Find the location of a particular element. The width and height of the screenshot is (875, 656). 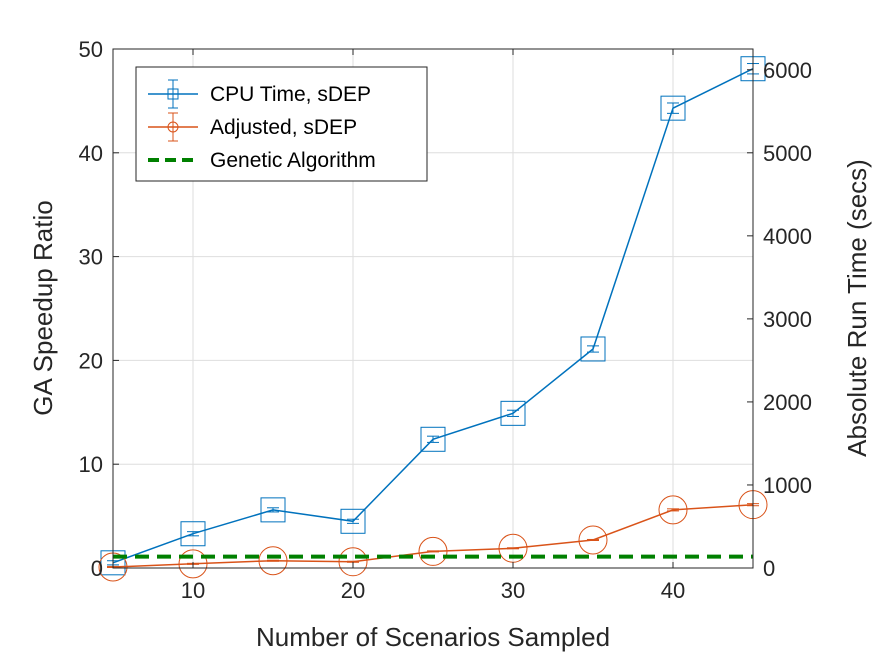

x-tick-label: 40 is located at coordinates (673, 590).